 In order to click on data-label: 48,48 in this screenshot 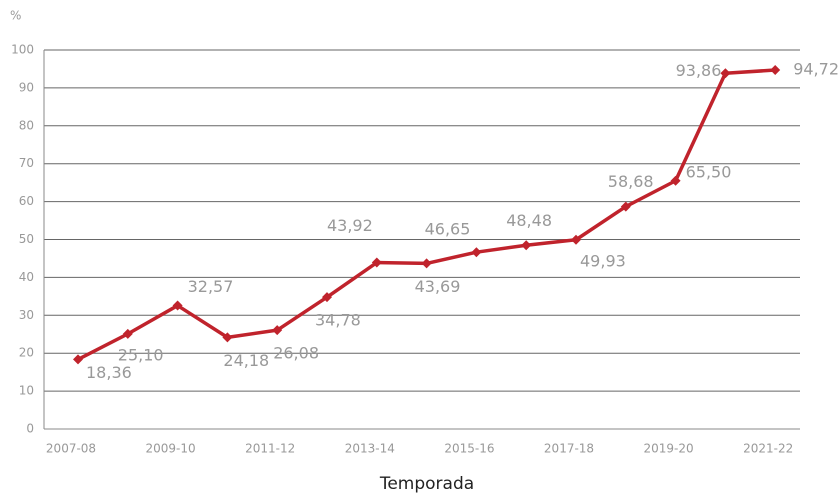, I will do `click(529, 220)`.